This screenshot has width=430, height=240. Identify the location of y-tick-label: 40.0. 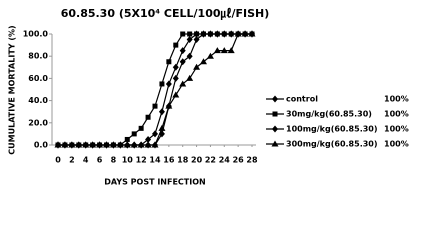
(38, 100).